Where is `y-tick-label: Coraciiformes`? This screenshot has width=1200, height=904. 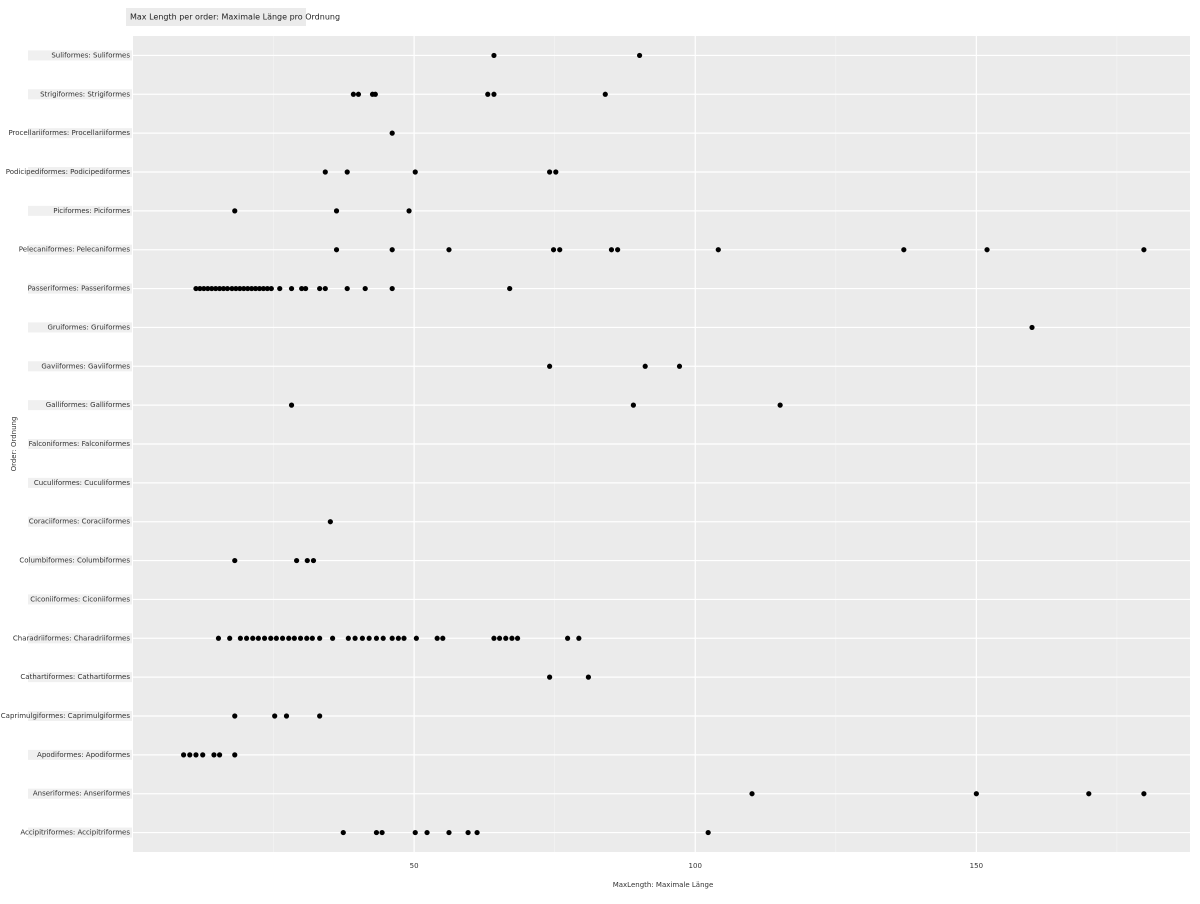 y-tick-label: Coraciiformes is located at coordinates (80, 522).